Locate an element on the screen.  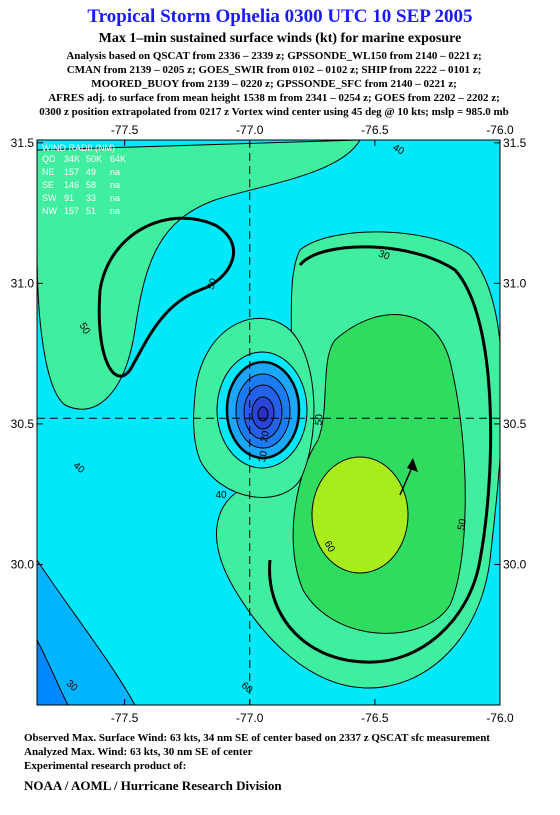
radii-cell: 58 is located at coordinates (91, 185).